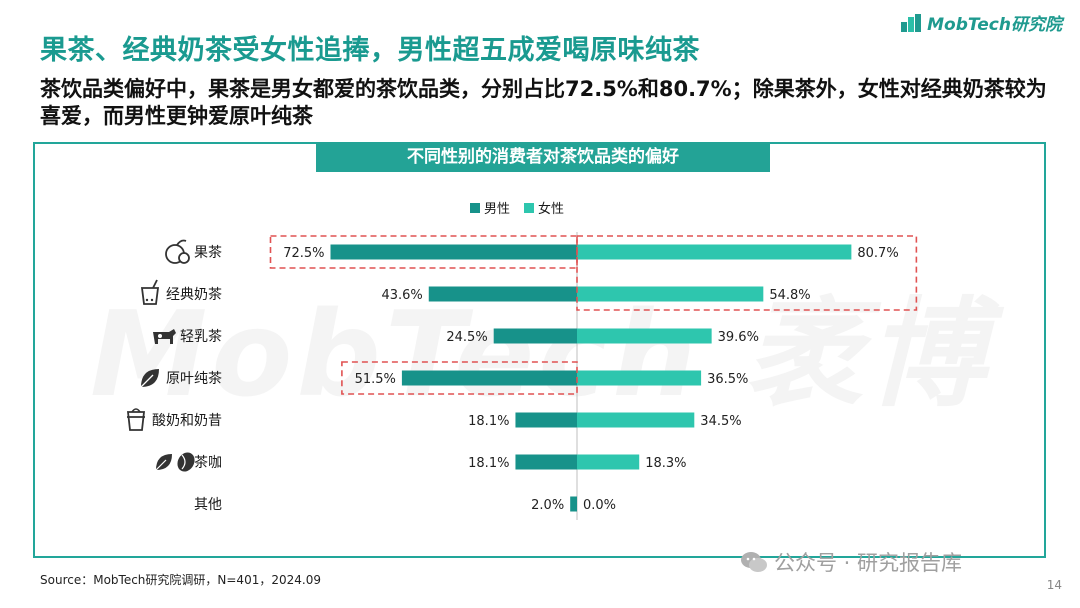 The height and width of the screenshot is (608, 1080). I want to click on milk-tea-cup-icon, so click(150, 292).